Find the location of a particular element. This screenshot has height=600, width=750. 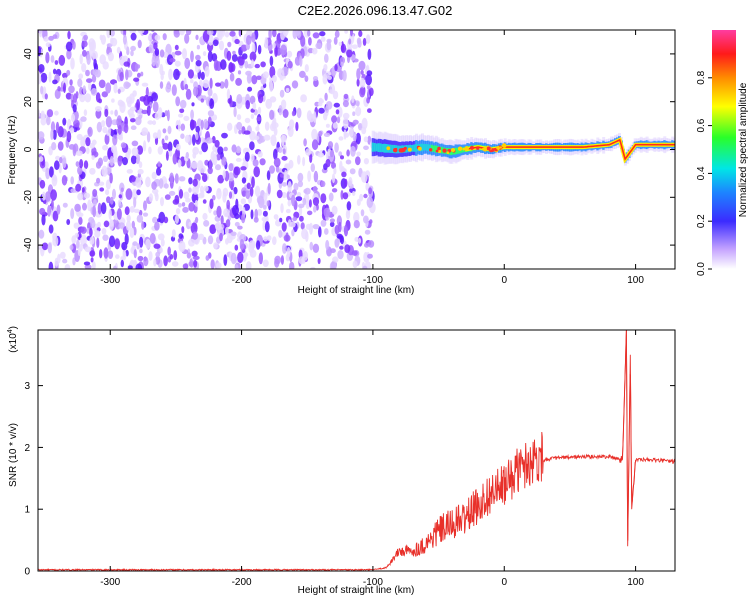

y-tick-label: -20 is located at coordinates (28, 197).